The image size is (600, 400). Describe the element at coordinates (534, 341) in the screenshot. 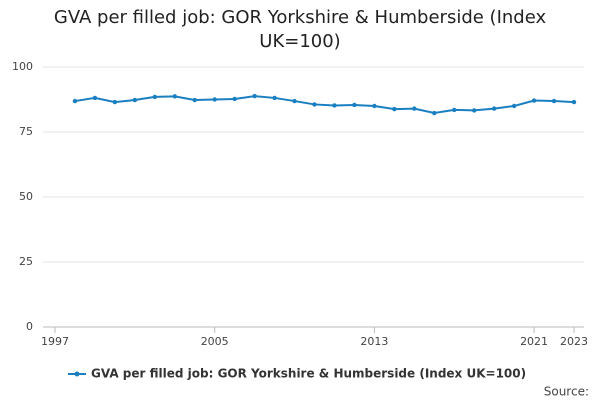

I see `x-tick-label: 2021` at that location.